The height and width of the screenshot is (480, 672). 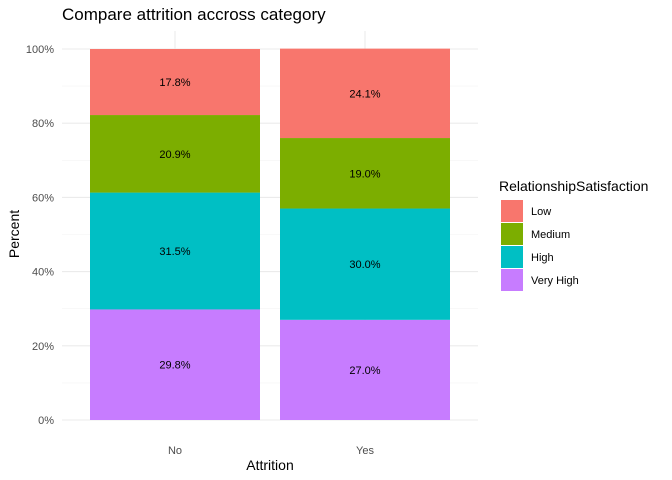 What do you see at coordinates (194, 14) in the screenshot?
I see `chart-title: Compare attrition accross category` at bounding box center [194, 14].